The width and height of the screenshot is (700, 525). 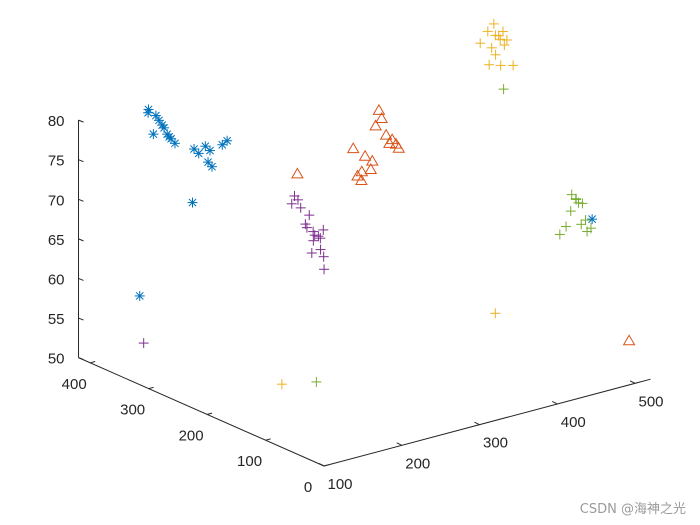 What do you see at coordinates (573, 422) in the screenshot?
I see `x-tick-label: 400` at bounding box center [573, 422].